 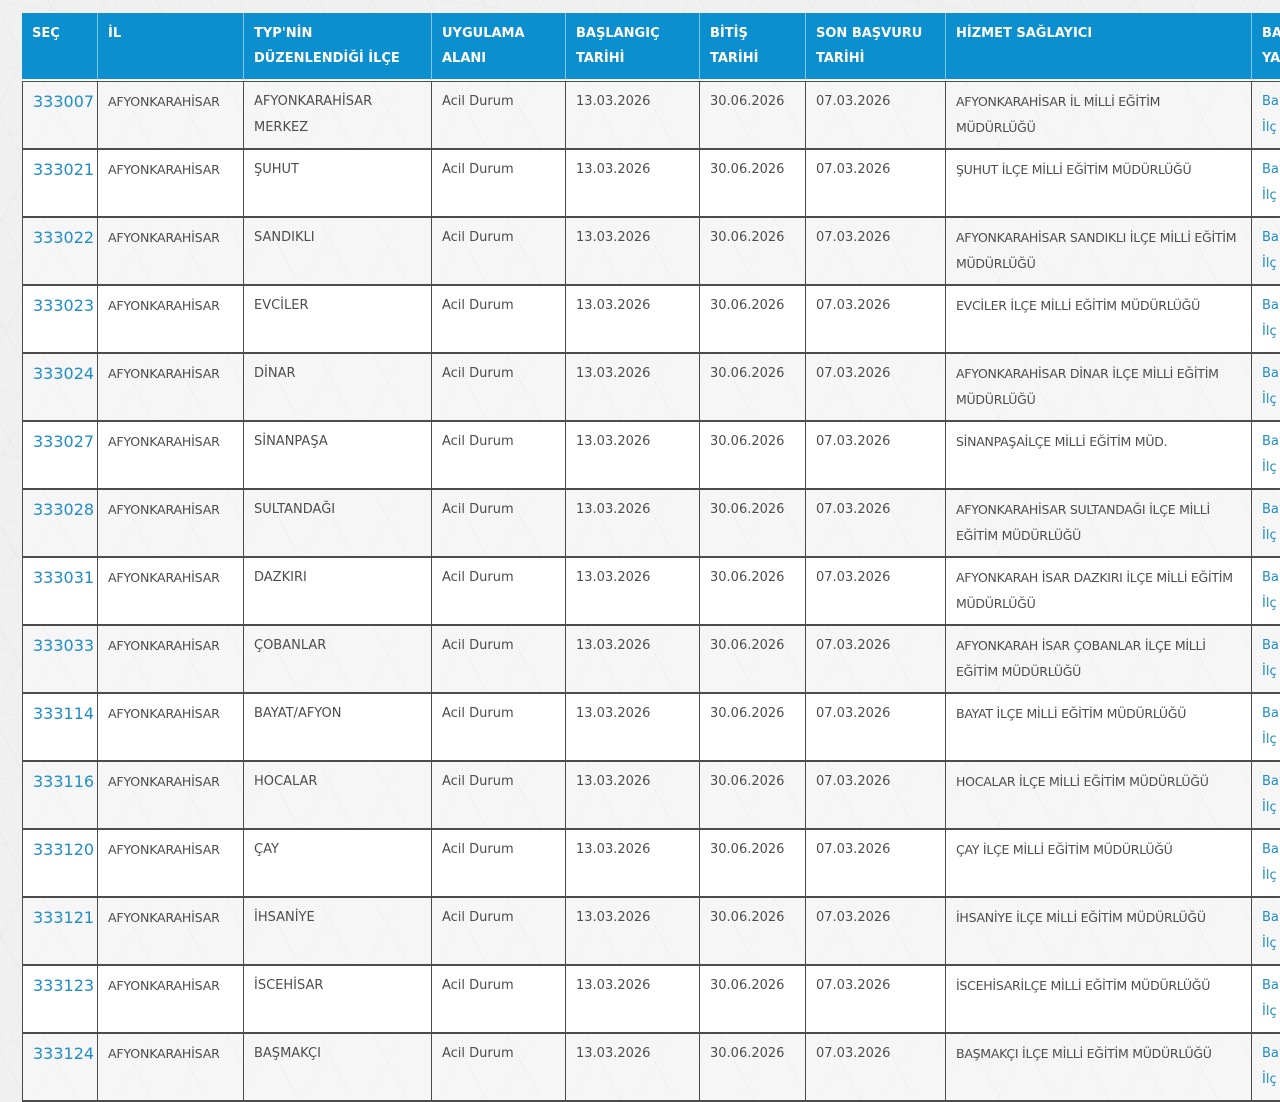 I want to click on job-id-link: 333031, so click(x=64, y=577).